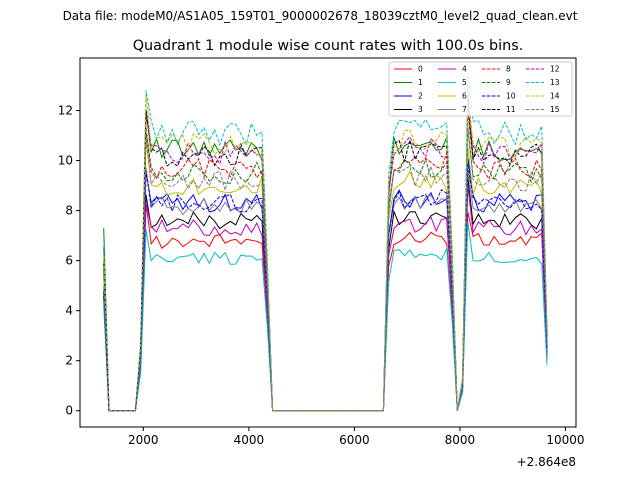 The image size is (640, 480). Describe the element at coordinates (511, 109) in the screenshot. I see `legend-label-11: 11` at that location.